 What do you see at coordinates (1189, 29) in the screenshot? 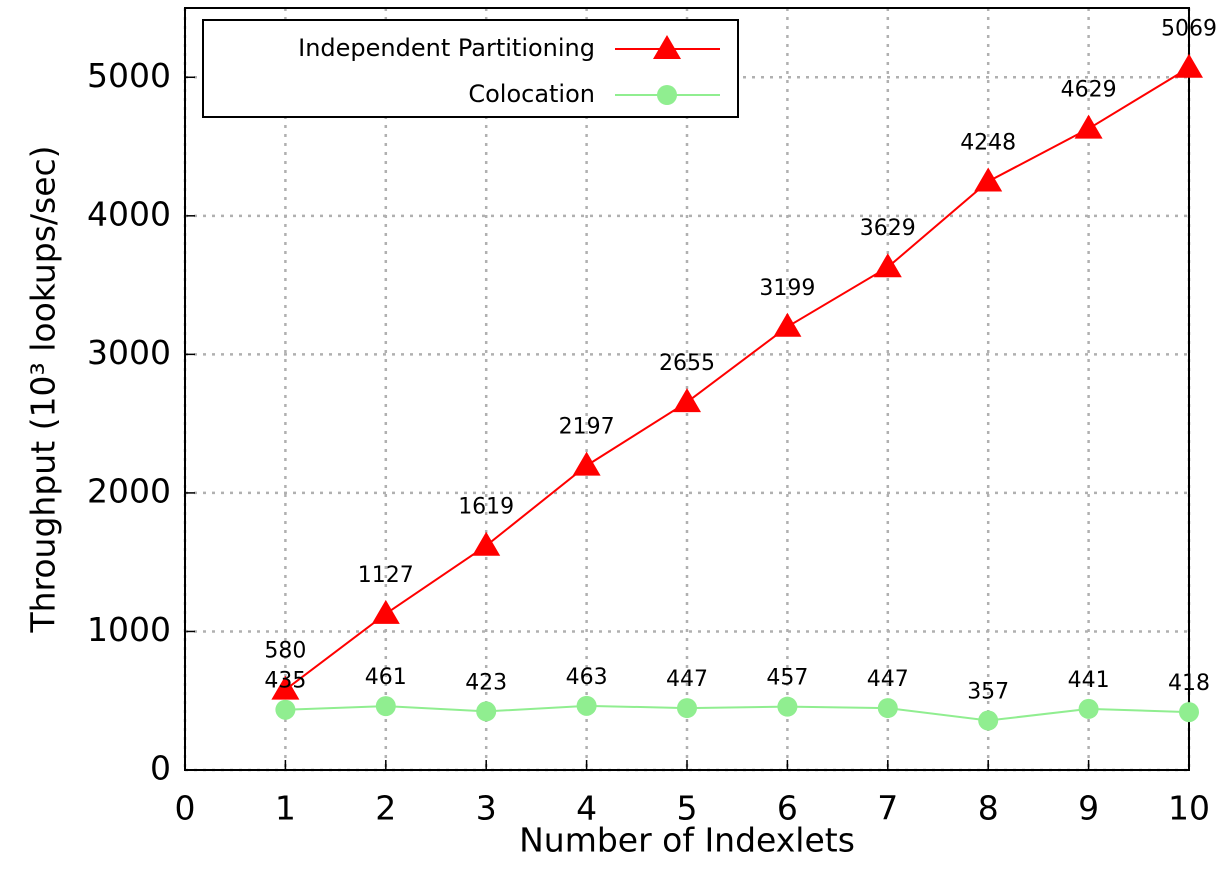
I see `data-label: 5069` at bounding box center [1189, 29].